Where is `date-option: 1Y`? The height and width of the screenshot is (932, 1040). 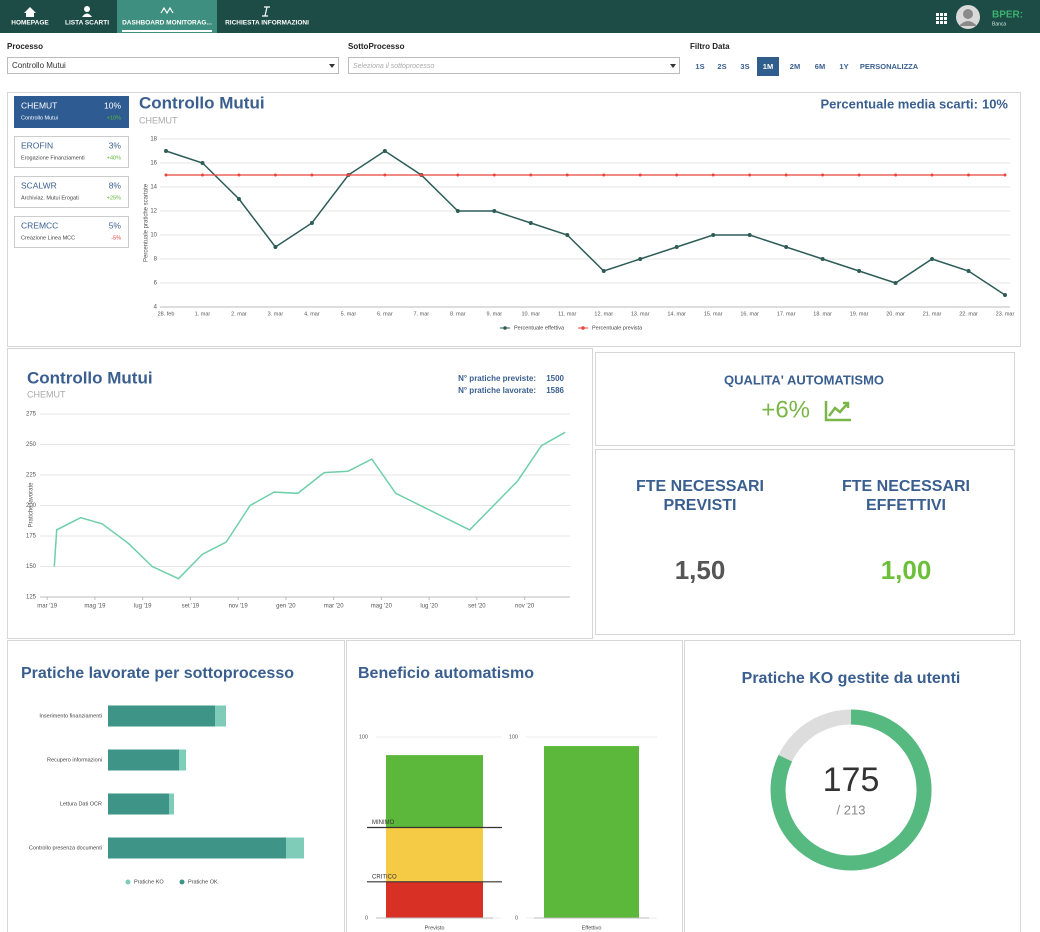 date-option: 1Y is located at coordinates (843, 66).